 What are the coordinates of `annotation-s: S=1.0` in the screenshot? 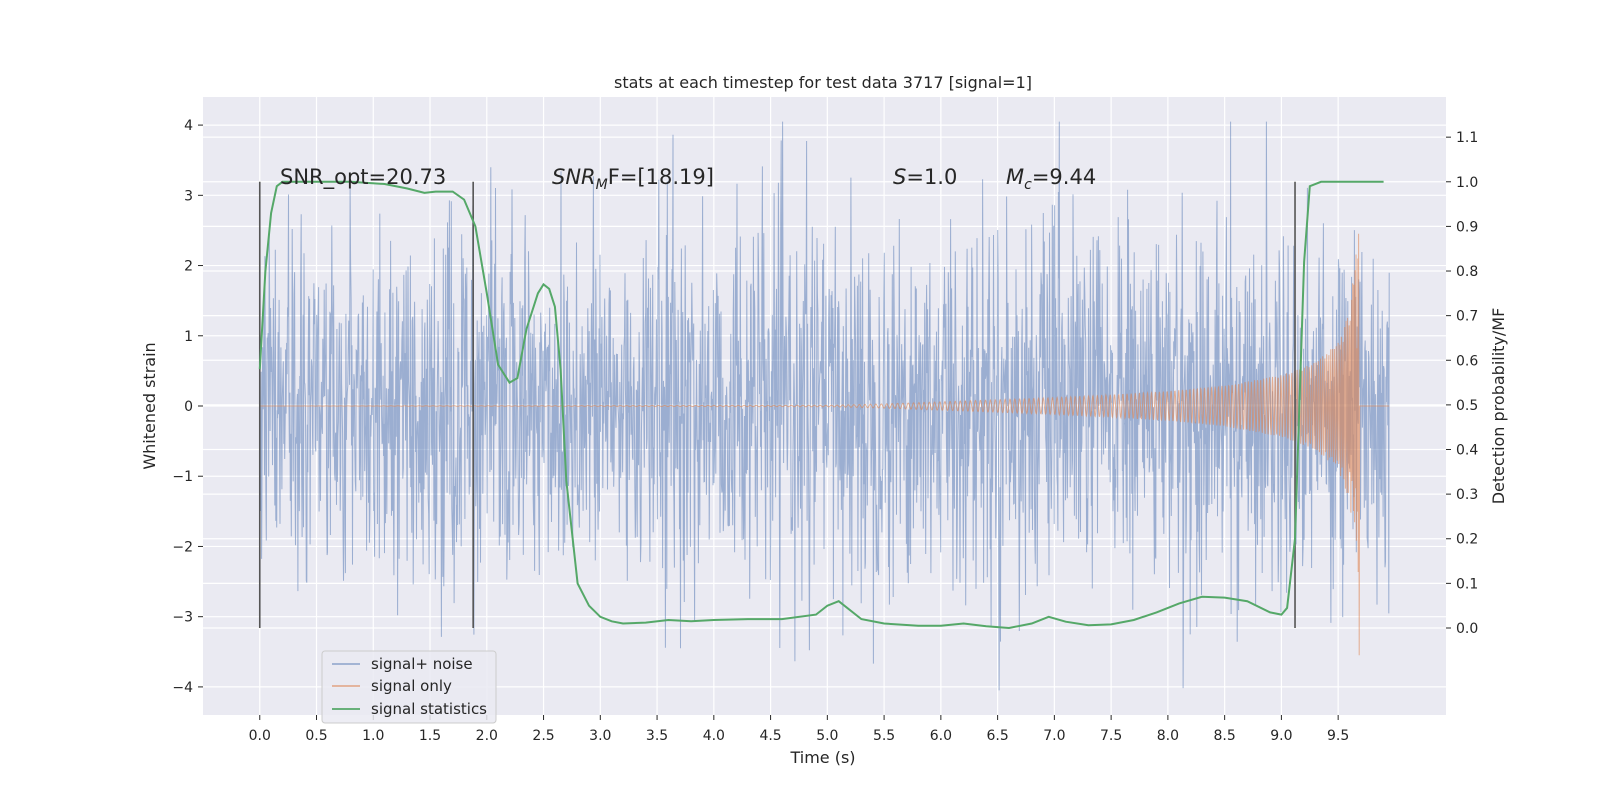 It's located at (925, 177).